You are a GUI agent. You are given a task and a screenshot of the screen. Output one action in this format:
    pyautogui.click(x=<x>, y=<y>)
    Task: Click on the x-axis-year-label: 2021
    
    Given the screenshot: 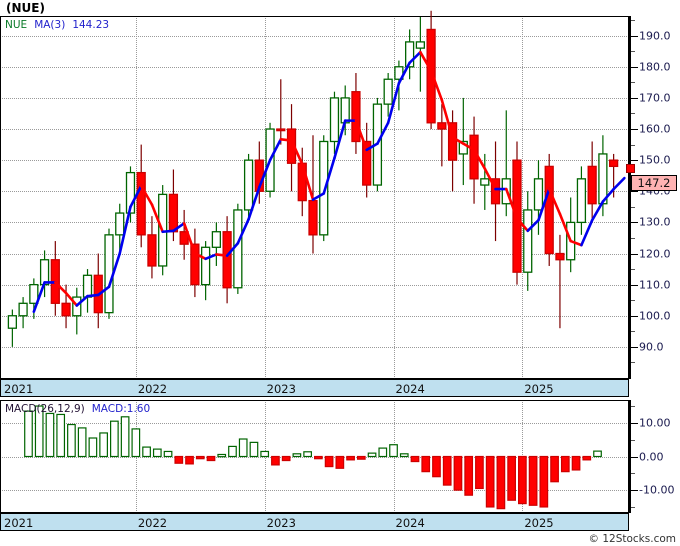 What is the action you would take?
    pyautogui.click(x=19, y=389)
    